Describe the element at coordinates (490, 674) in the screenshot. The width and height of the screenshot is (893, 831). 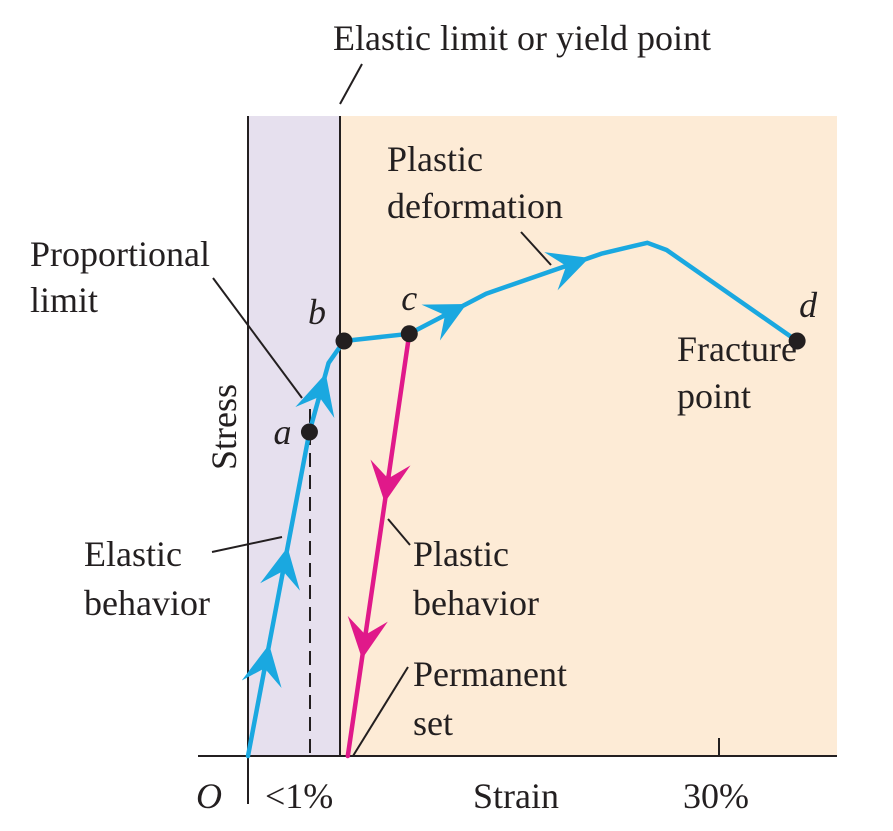
I see `permanent-set-label-1: Permanent` at that location.